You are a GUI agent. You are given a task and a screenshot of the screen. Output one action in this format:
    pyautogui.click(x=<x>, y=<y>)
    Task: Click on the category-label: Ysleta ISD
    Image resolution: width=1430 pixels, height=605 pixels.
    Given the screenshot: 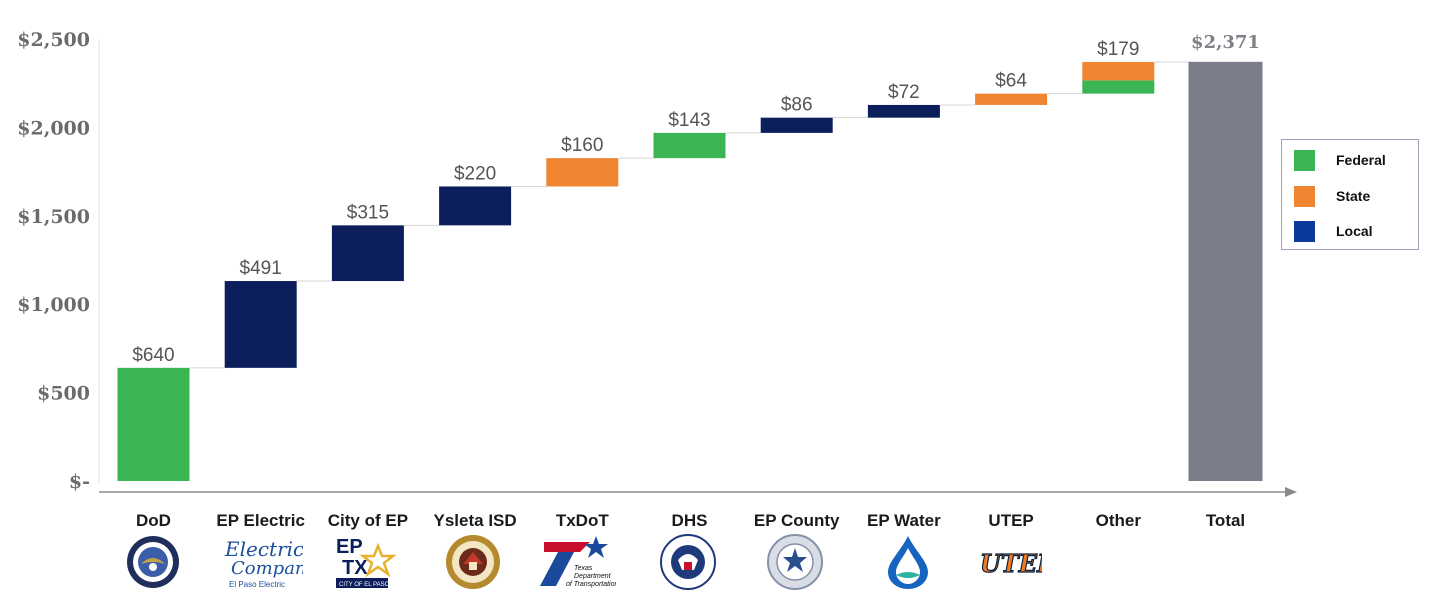 What is the action you would take?
    pyautogui.click(x=475, y=520)
    